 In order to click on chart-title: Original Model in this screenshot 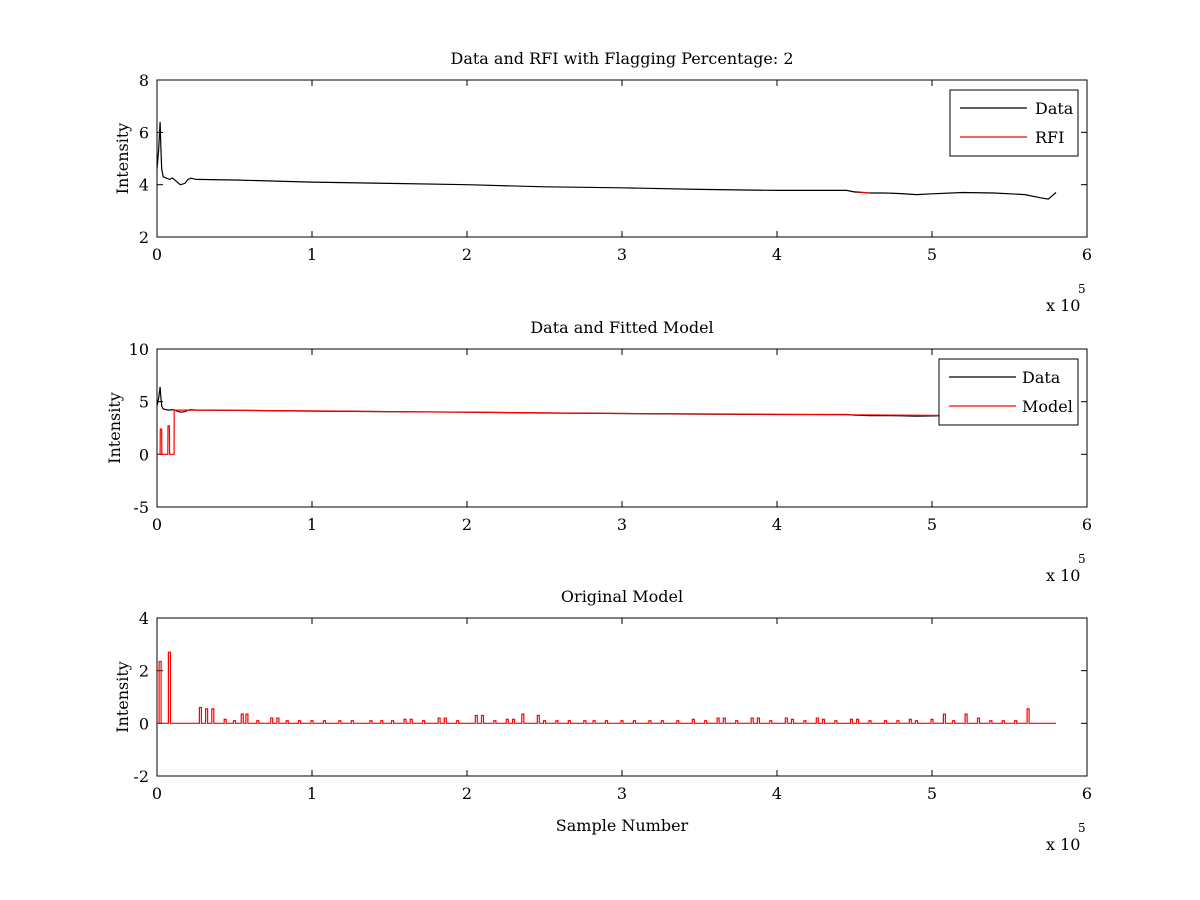, I will do `click(622, 596)`.